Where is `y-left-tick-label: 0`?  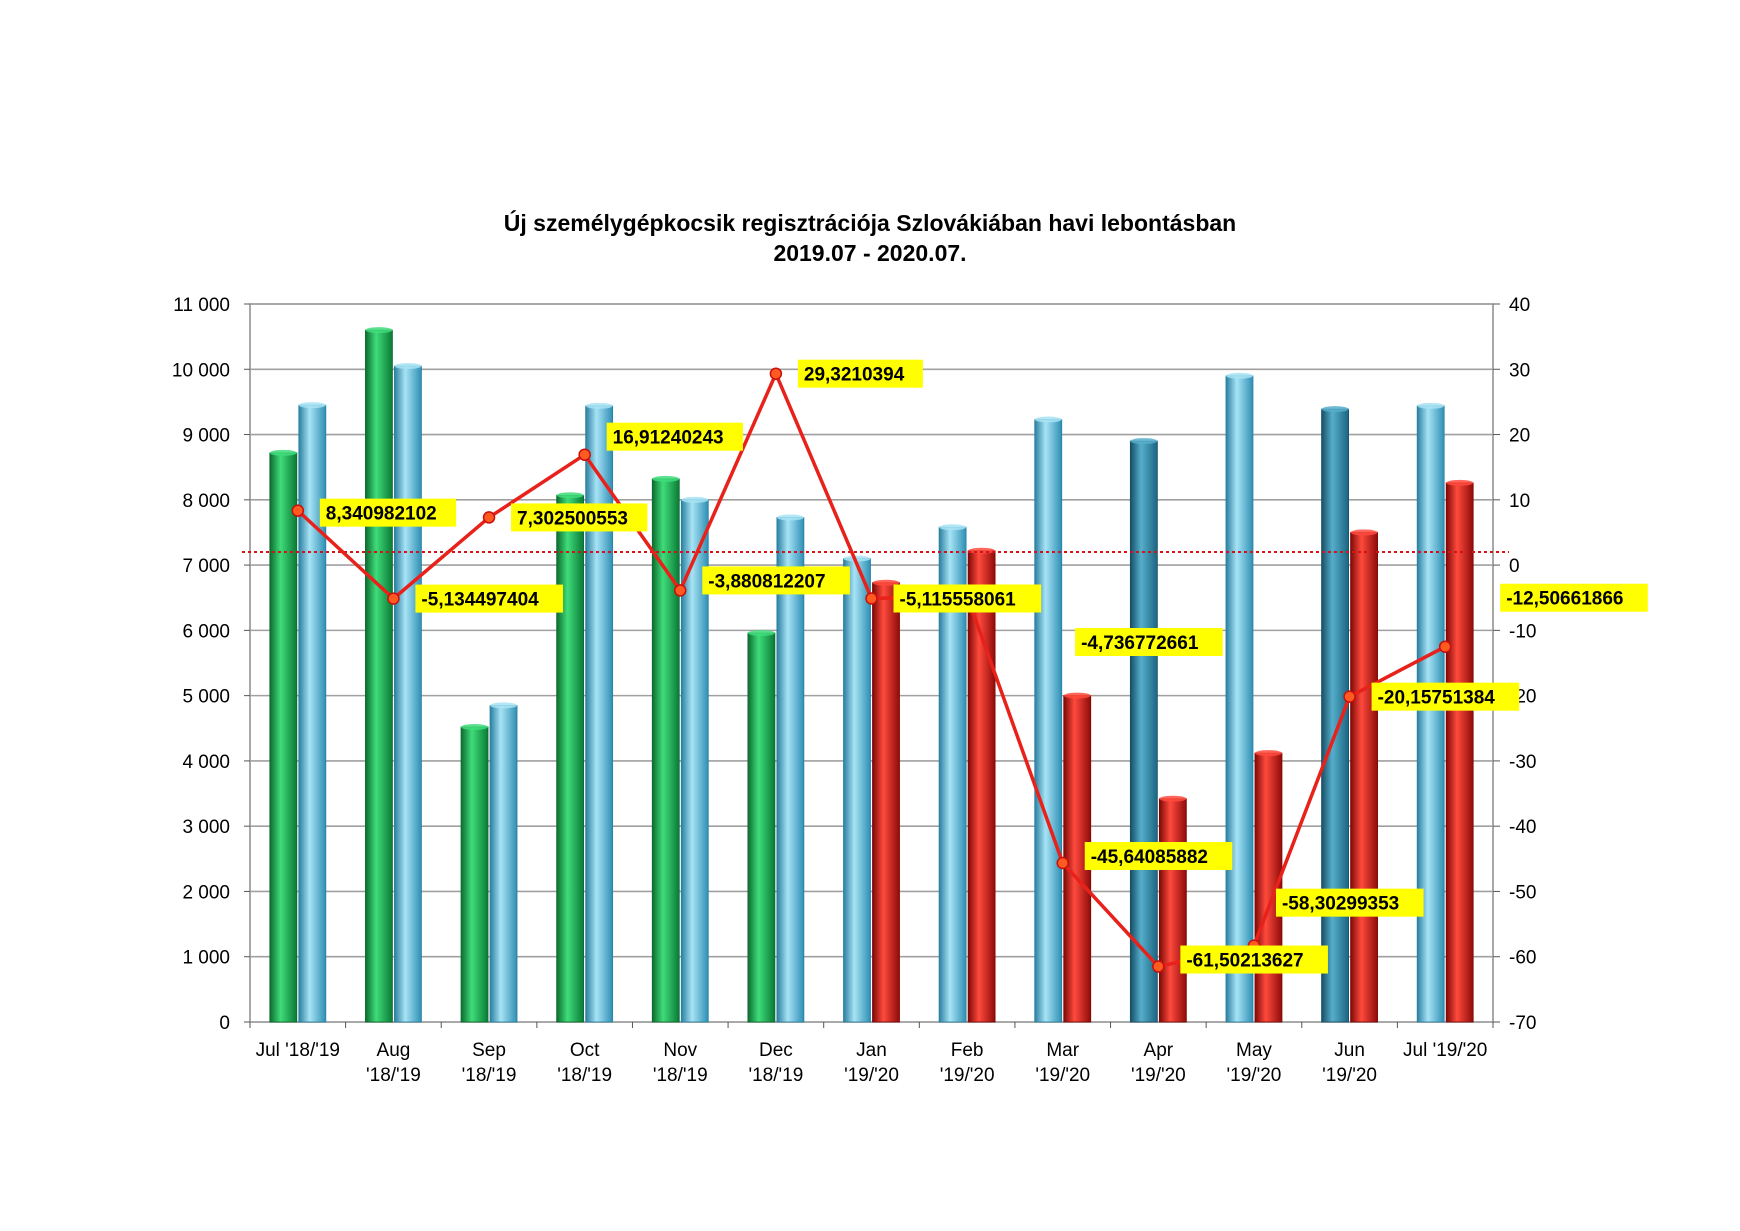 y-left-tick-label: 0 is located at coordinates (224, 1023).